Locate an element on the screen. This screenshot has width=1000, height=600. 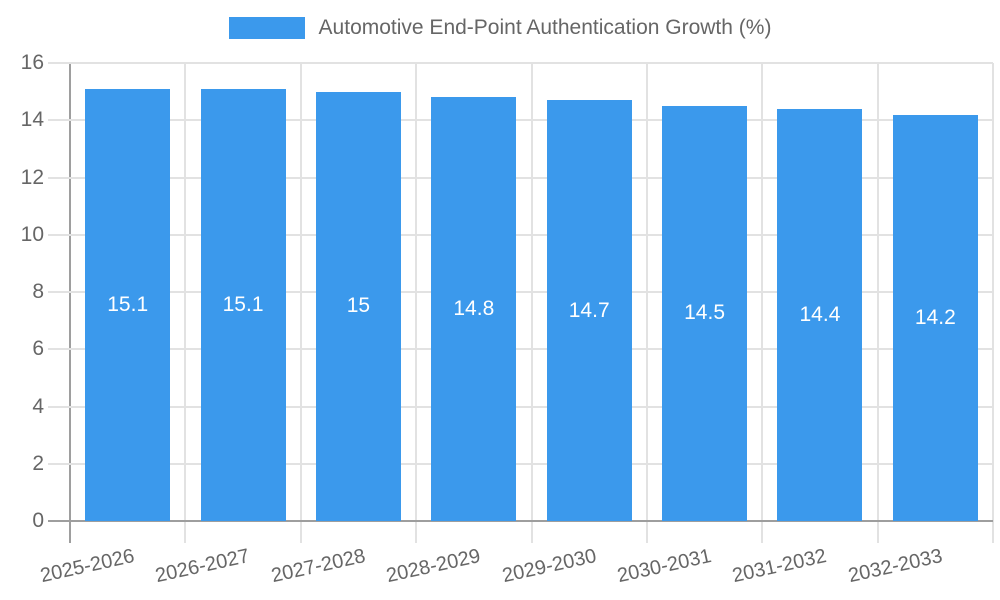
bar: 14.8 is located at coordinates (474, 309).